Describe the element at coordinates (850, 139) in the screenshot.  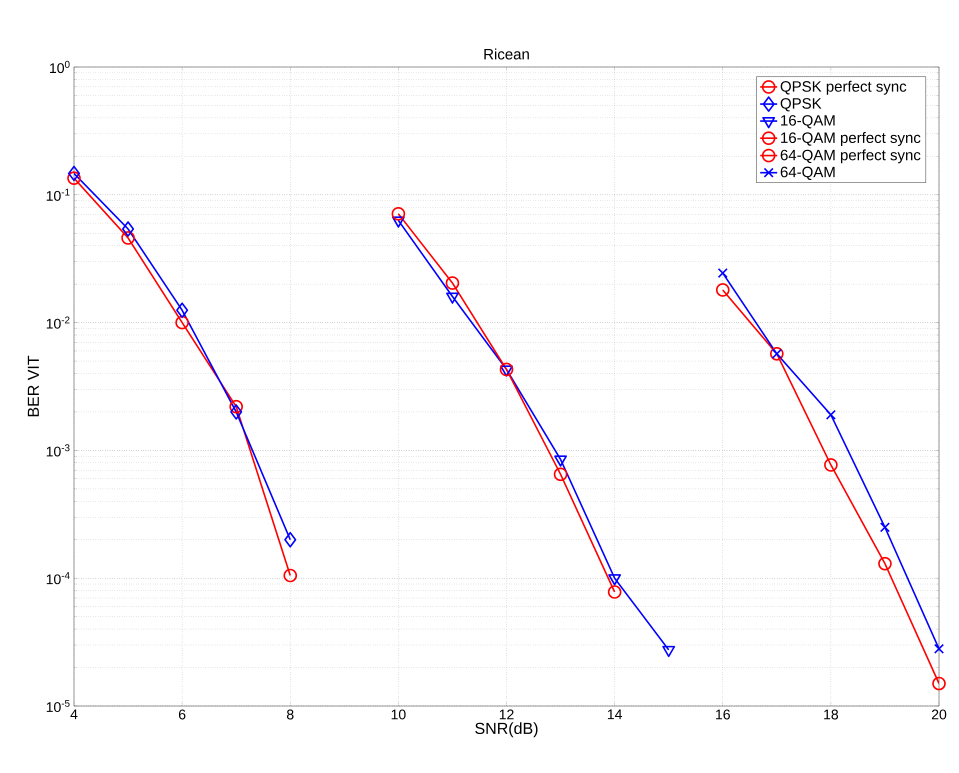
I see `legend-label: 16-QAM perfect sync` at that location.